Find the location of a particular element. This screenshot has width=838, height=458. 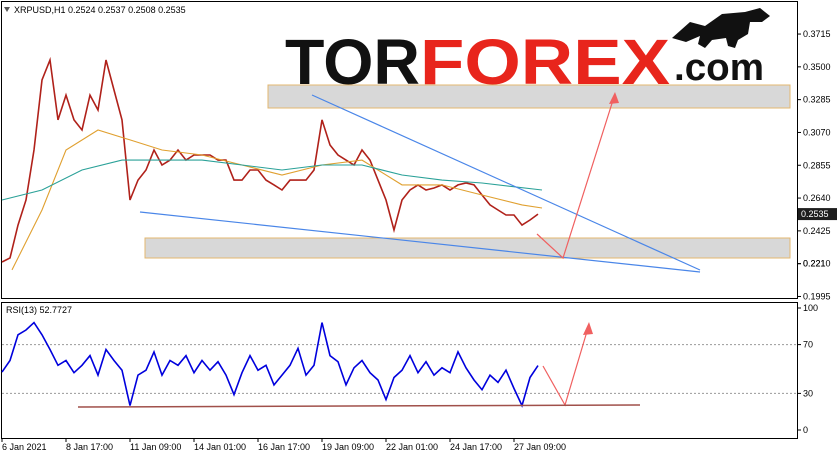

trend-line-lower is located at coordinates (420, 242).